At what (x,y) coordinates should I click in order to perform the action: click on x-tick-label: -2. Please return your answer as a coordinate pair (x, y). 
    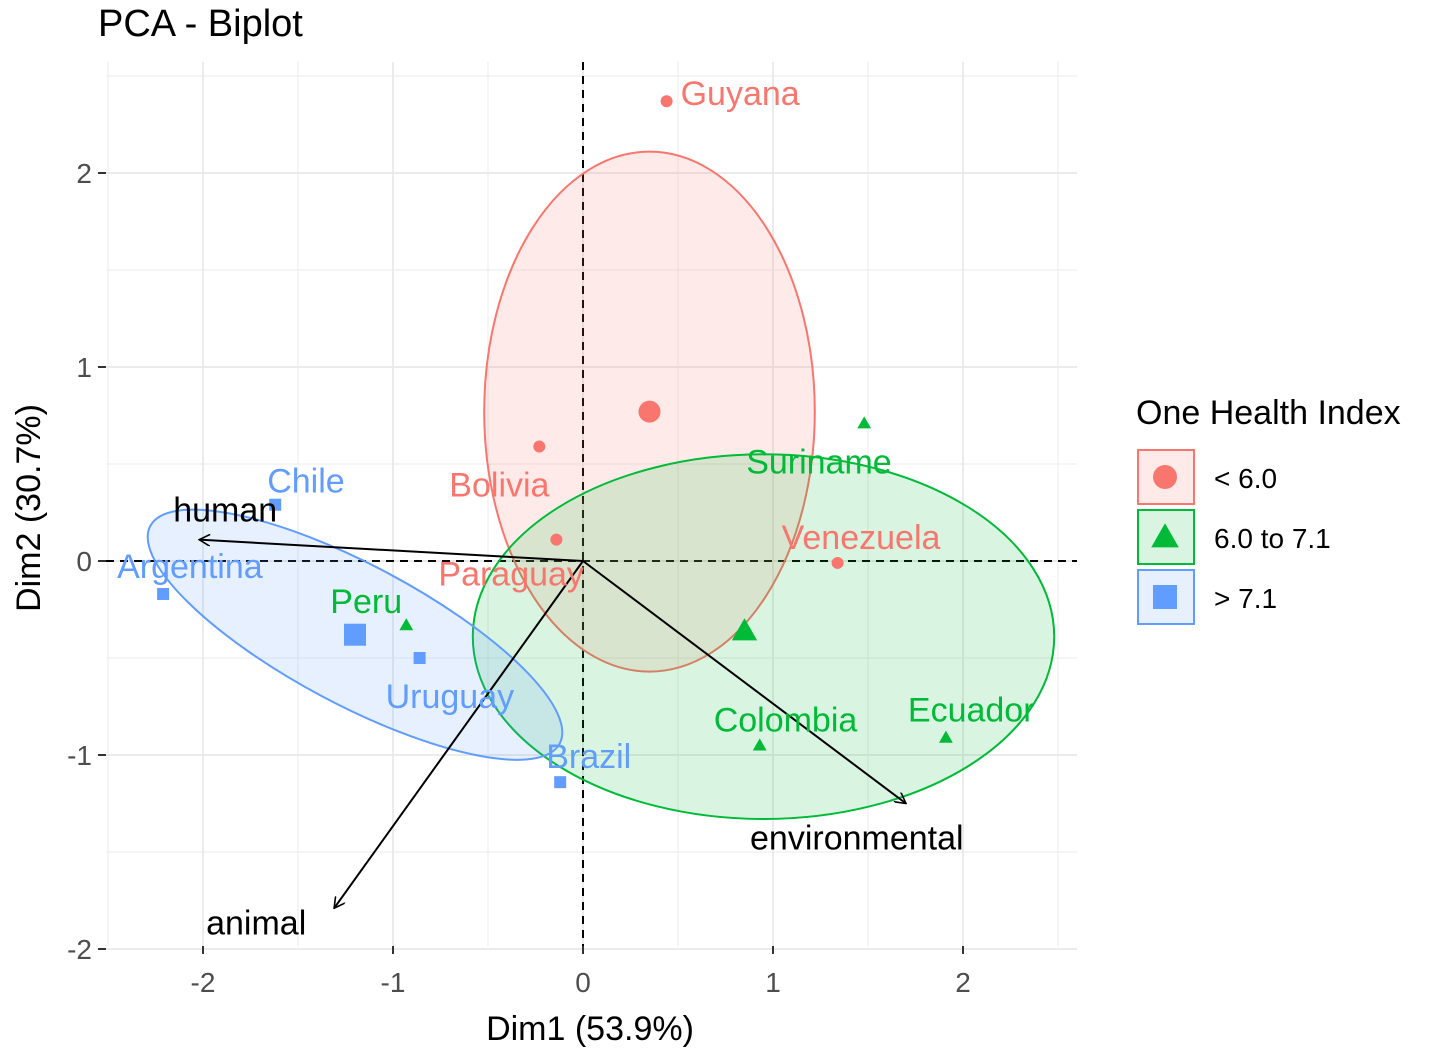
    Looking at the image, I should click on (203, 982).